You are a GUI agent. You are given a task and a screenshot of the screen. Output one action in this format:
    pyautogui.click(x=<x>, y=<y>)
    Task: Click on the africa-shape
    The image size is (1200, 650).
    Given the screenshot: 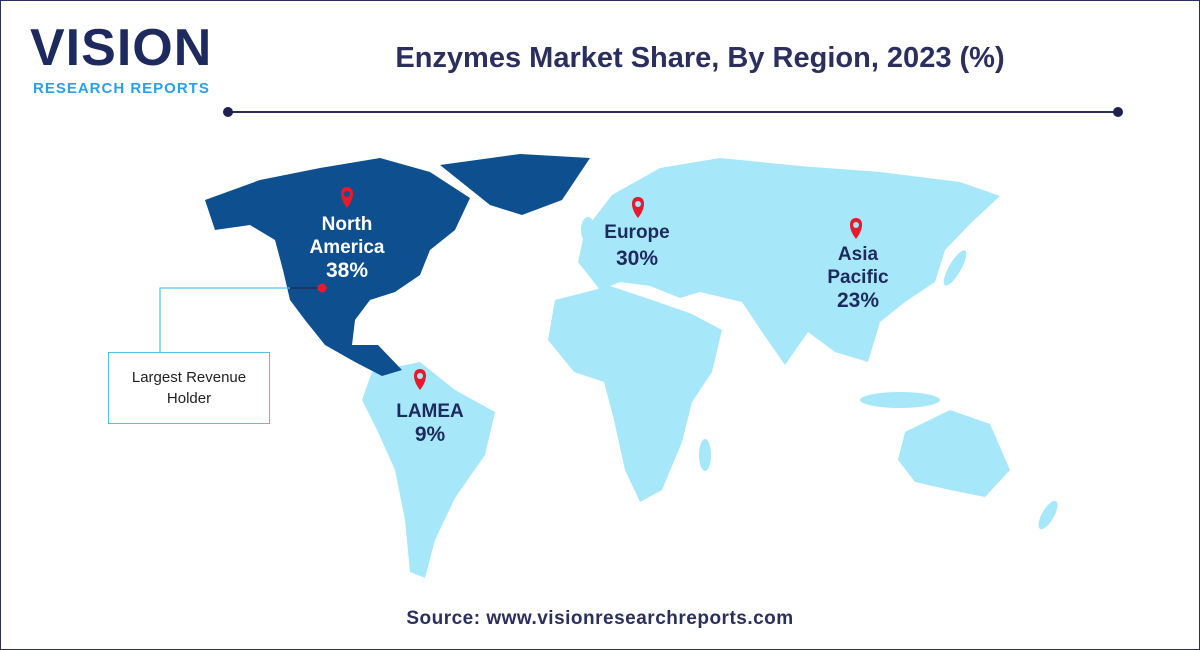 What is the action you would take?
    pyautogui.click(x=635, y=394)
    